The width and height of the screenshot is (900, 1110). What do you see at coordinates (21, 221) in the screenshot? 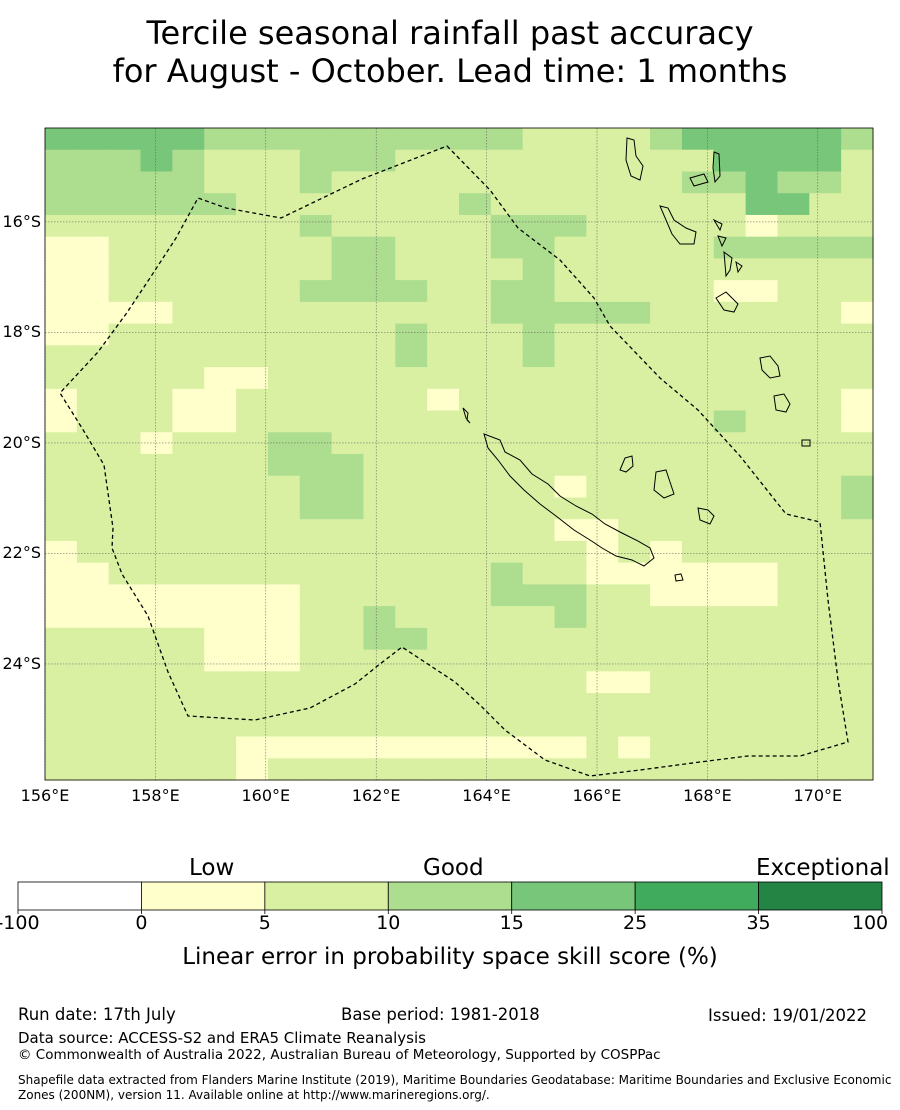
I see `latitude-label: 16°S` at bounding box center [21, 221].